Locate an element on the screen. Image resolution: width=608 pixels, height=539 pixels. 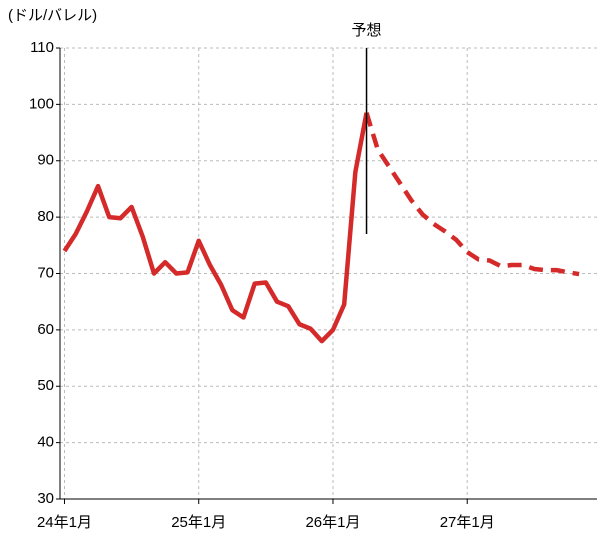
annotation-text: 予想 is located at coordinates (367, 30).